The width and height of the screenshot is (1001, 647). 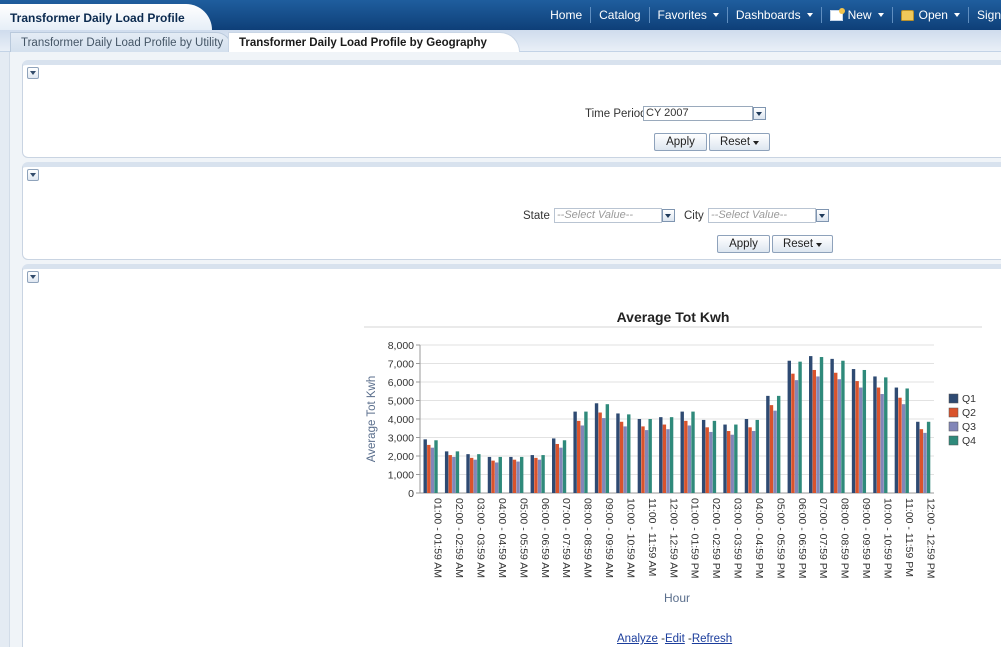 I want to click on city-label: City, so click(x=694, y=216).